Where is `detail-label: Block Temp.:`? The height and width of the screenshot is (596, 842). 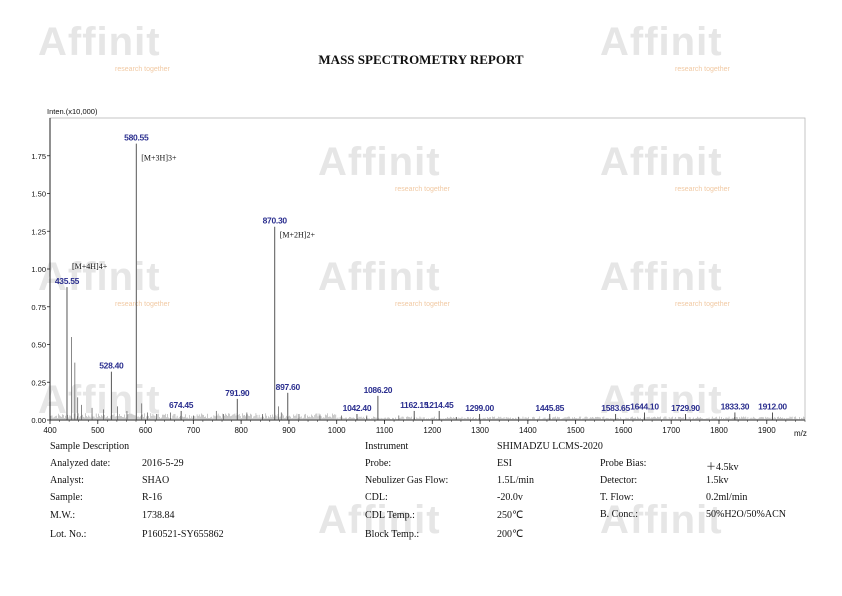
detail-label: Block Temp.: is located at coordinates (392, 534).